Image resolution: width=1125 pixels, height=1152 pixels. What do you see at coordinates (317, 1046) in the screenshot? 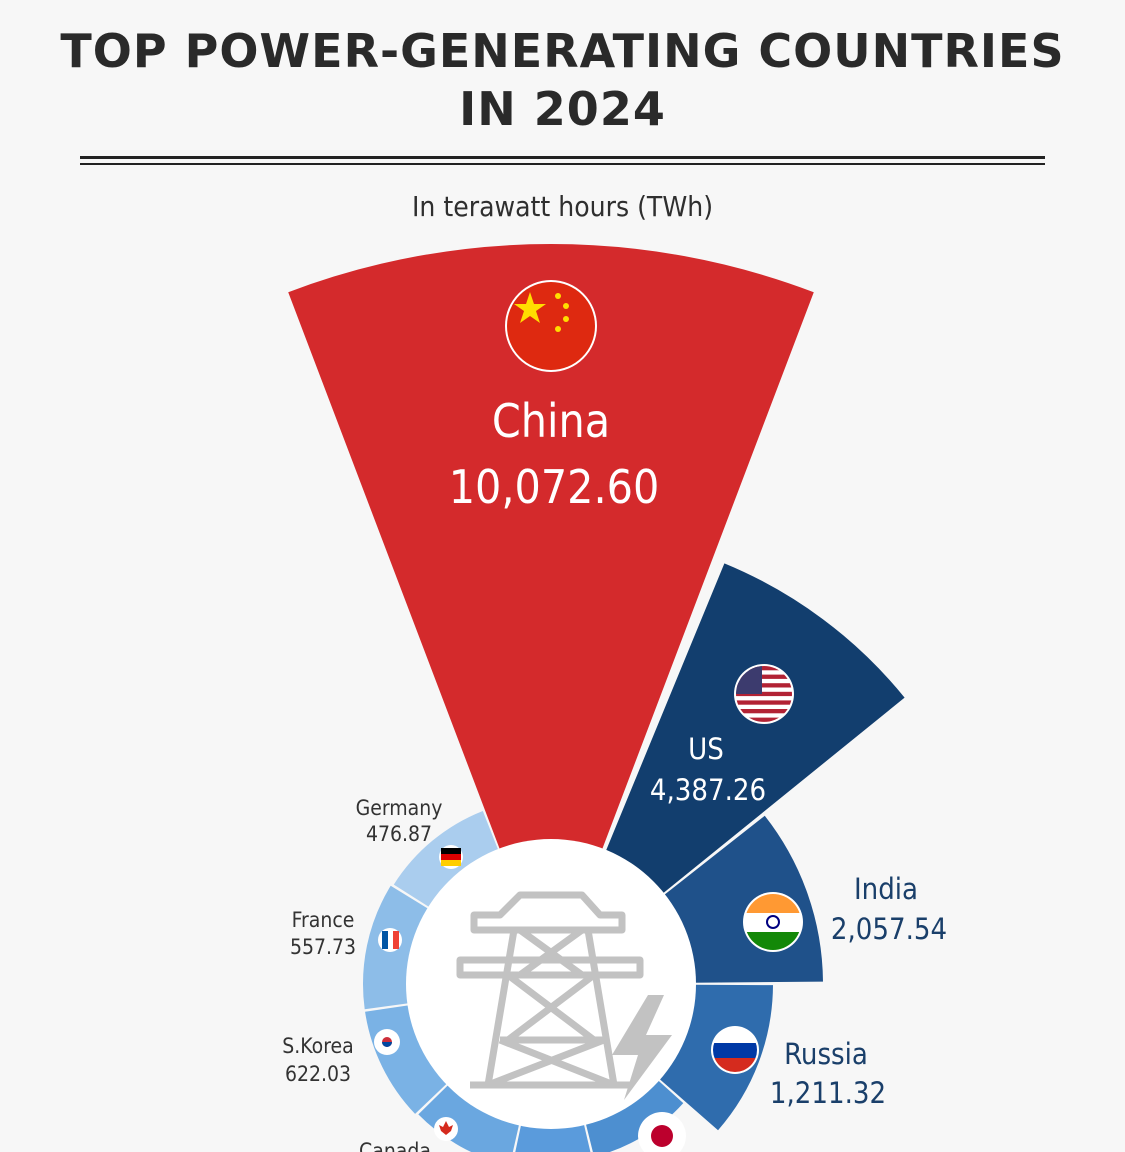
I see `label-skorea-name: S.Korea` at bounding box center [317, 1046].